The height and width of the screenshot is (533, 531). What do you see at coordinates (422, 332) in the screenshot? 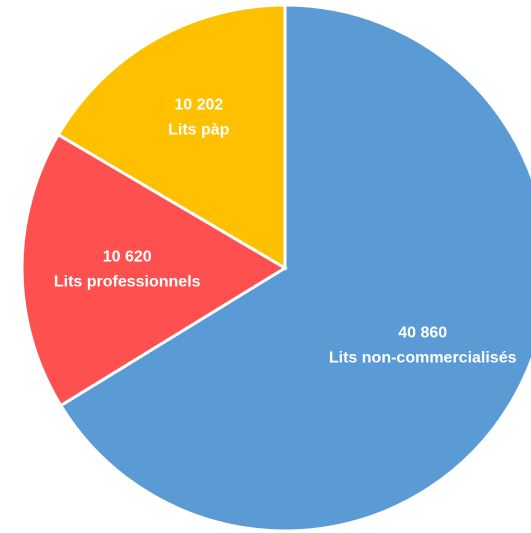
I see `value-label: 40 860` at bounding box center [422, 332].